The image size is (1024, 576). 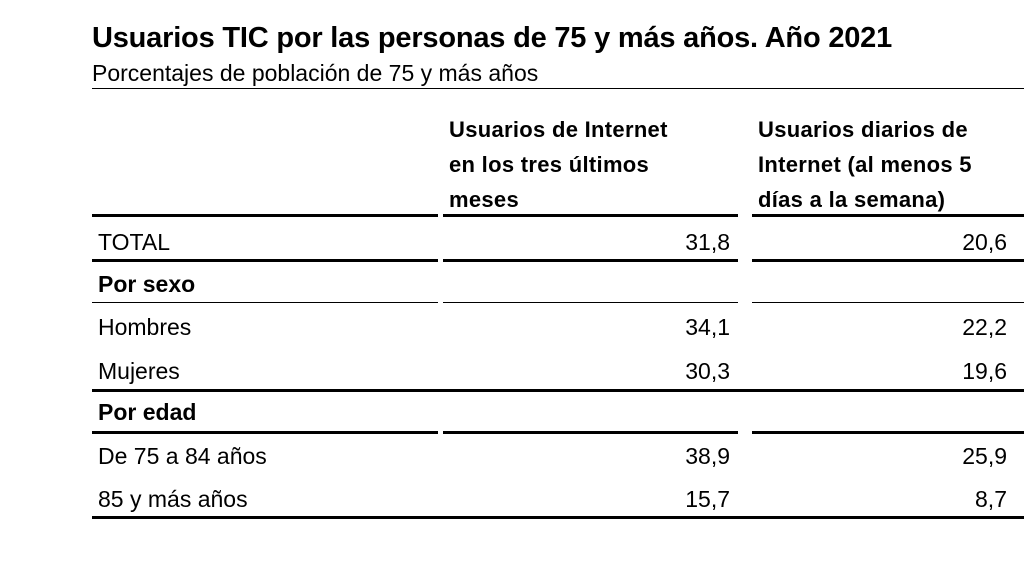 What do you see at coordinates (707, 371) in the screenshot?
I see `cell-value: 30,3` at bounding box center [707, 371].